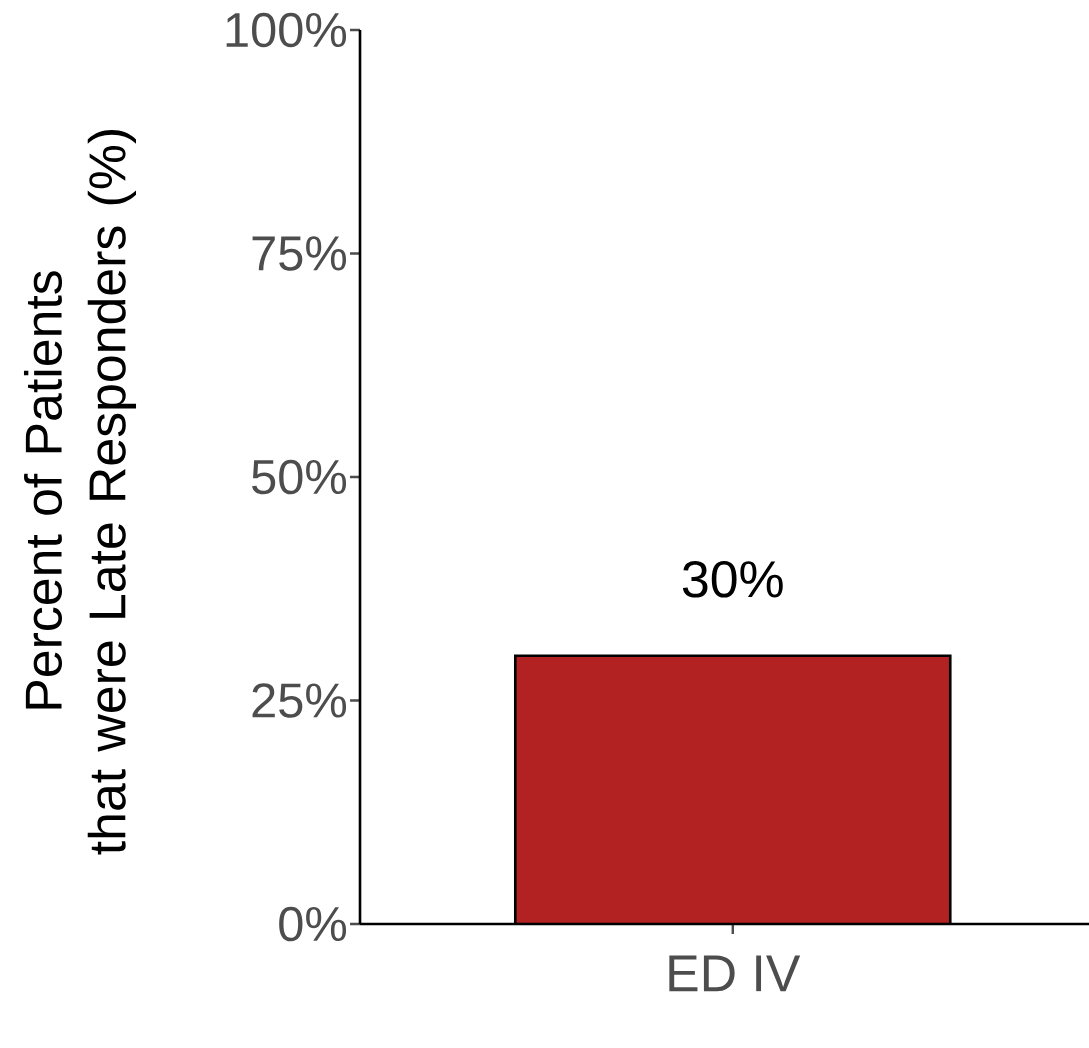  I want to click on x-tick-label: ED IV, so click(735, 973).